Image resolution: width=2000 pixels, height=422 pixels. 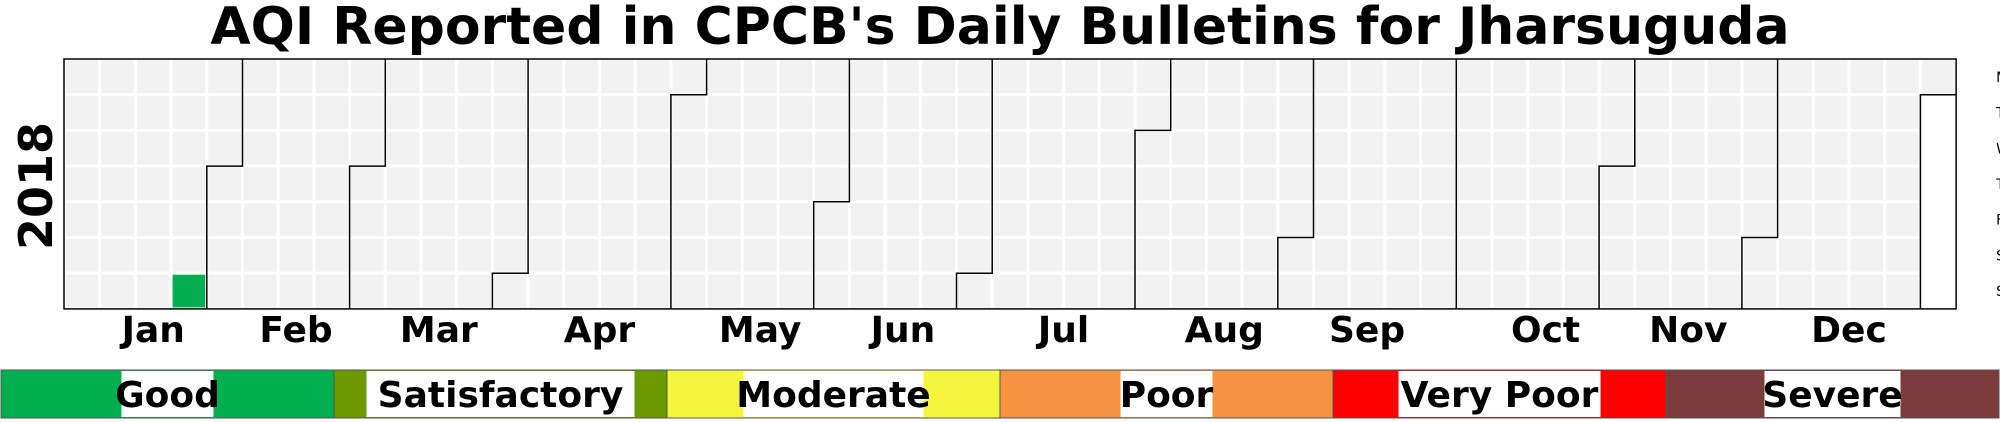 I want to click on legend-label: Good, so click(x=167, y=395).